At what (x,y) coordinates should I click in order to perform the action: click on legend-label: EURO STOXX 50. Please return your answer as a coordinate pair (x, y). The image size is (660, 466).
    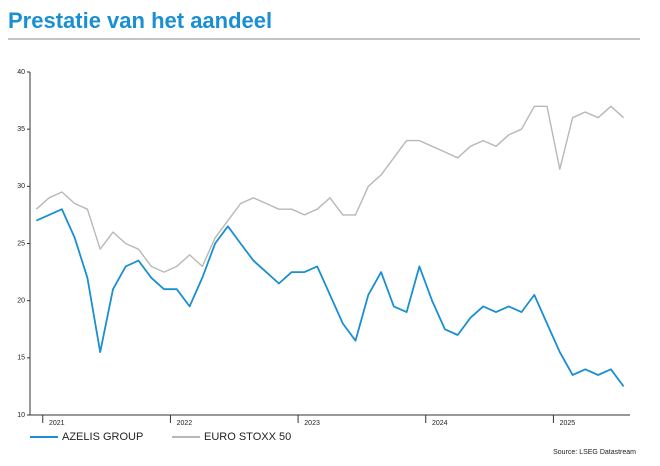
    Looking at the image, I should click on (247, 437).